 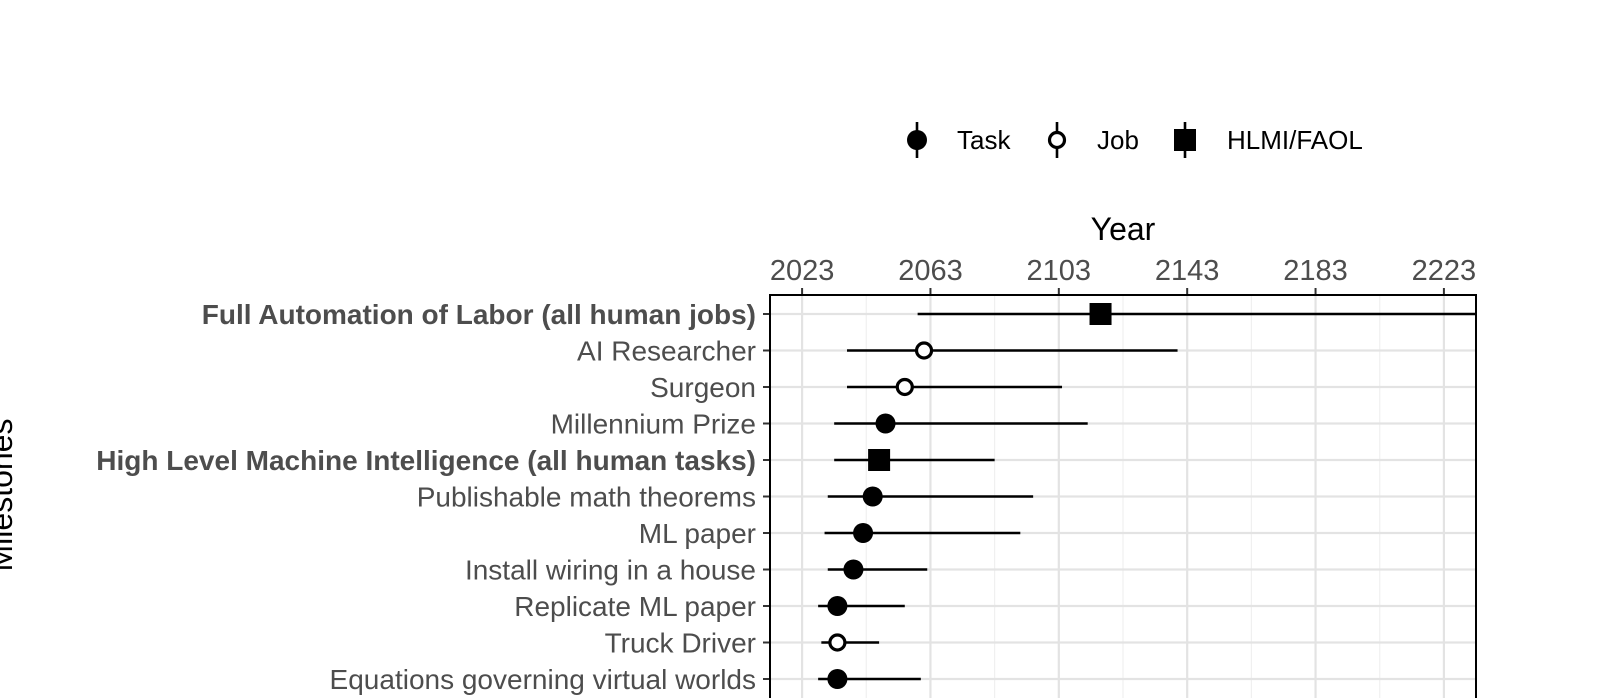 What do you see at coordinates (586, 497) in the screenshot?
I see `milestone-label: Publishable math theorems` at bounding box center [586, 497].